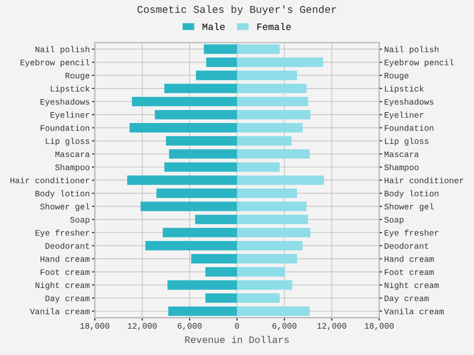 The image size is (474, 355). Describe the element at coordinates (80, 220) in the screenshot. I see `category-label: Soap` at that location.